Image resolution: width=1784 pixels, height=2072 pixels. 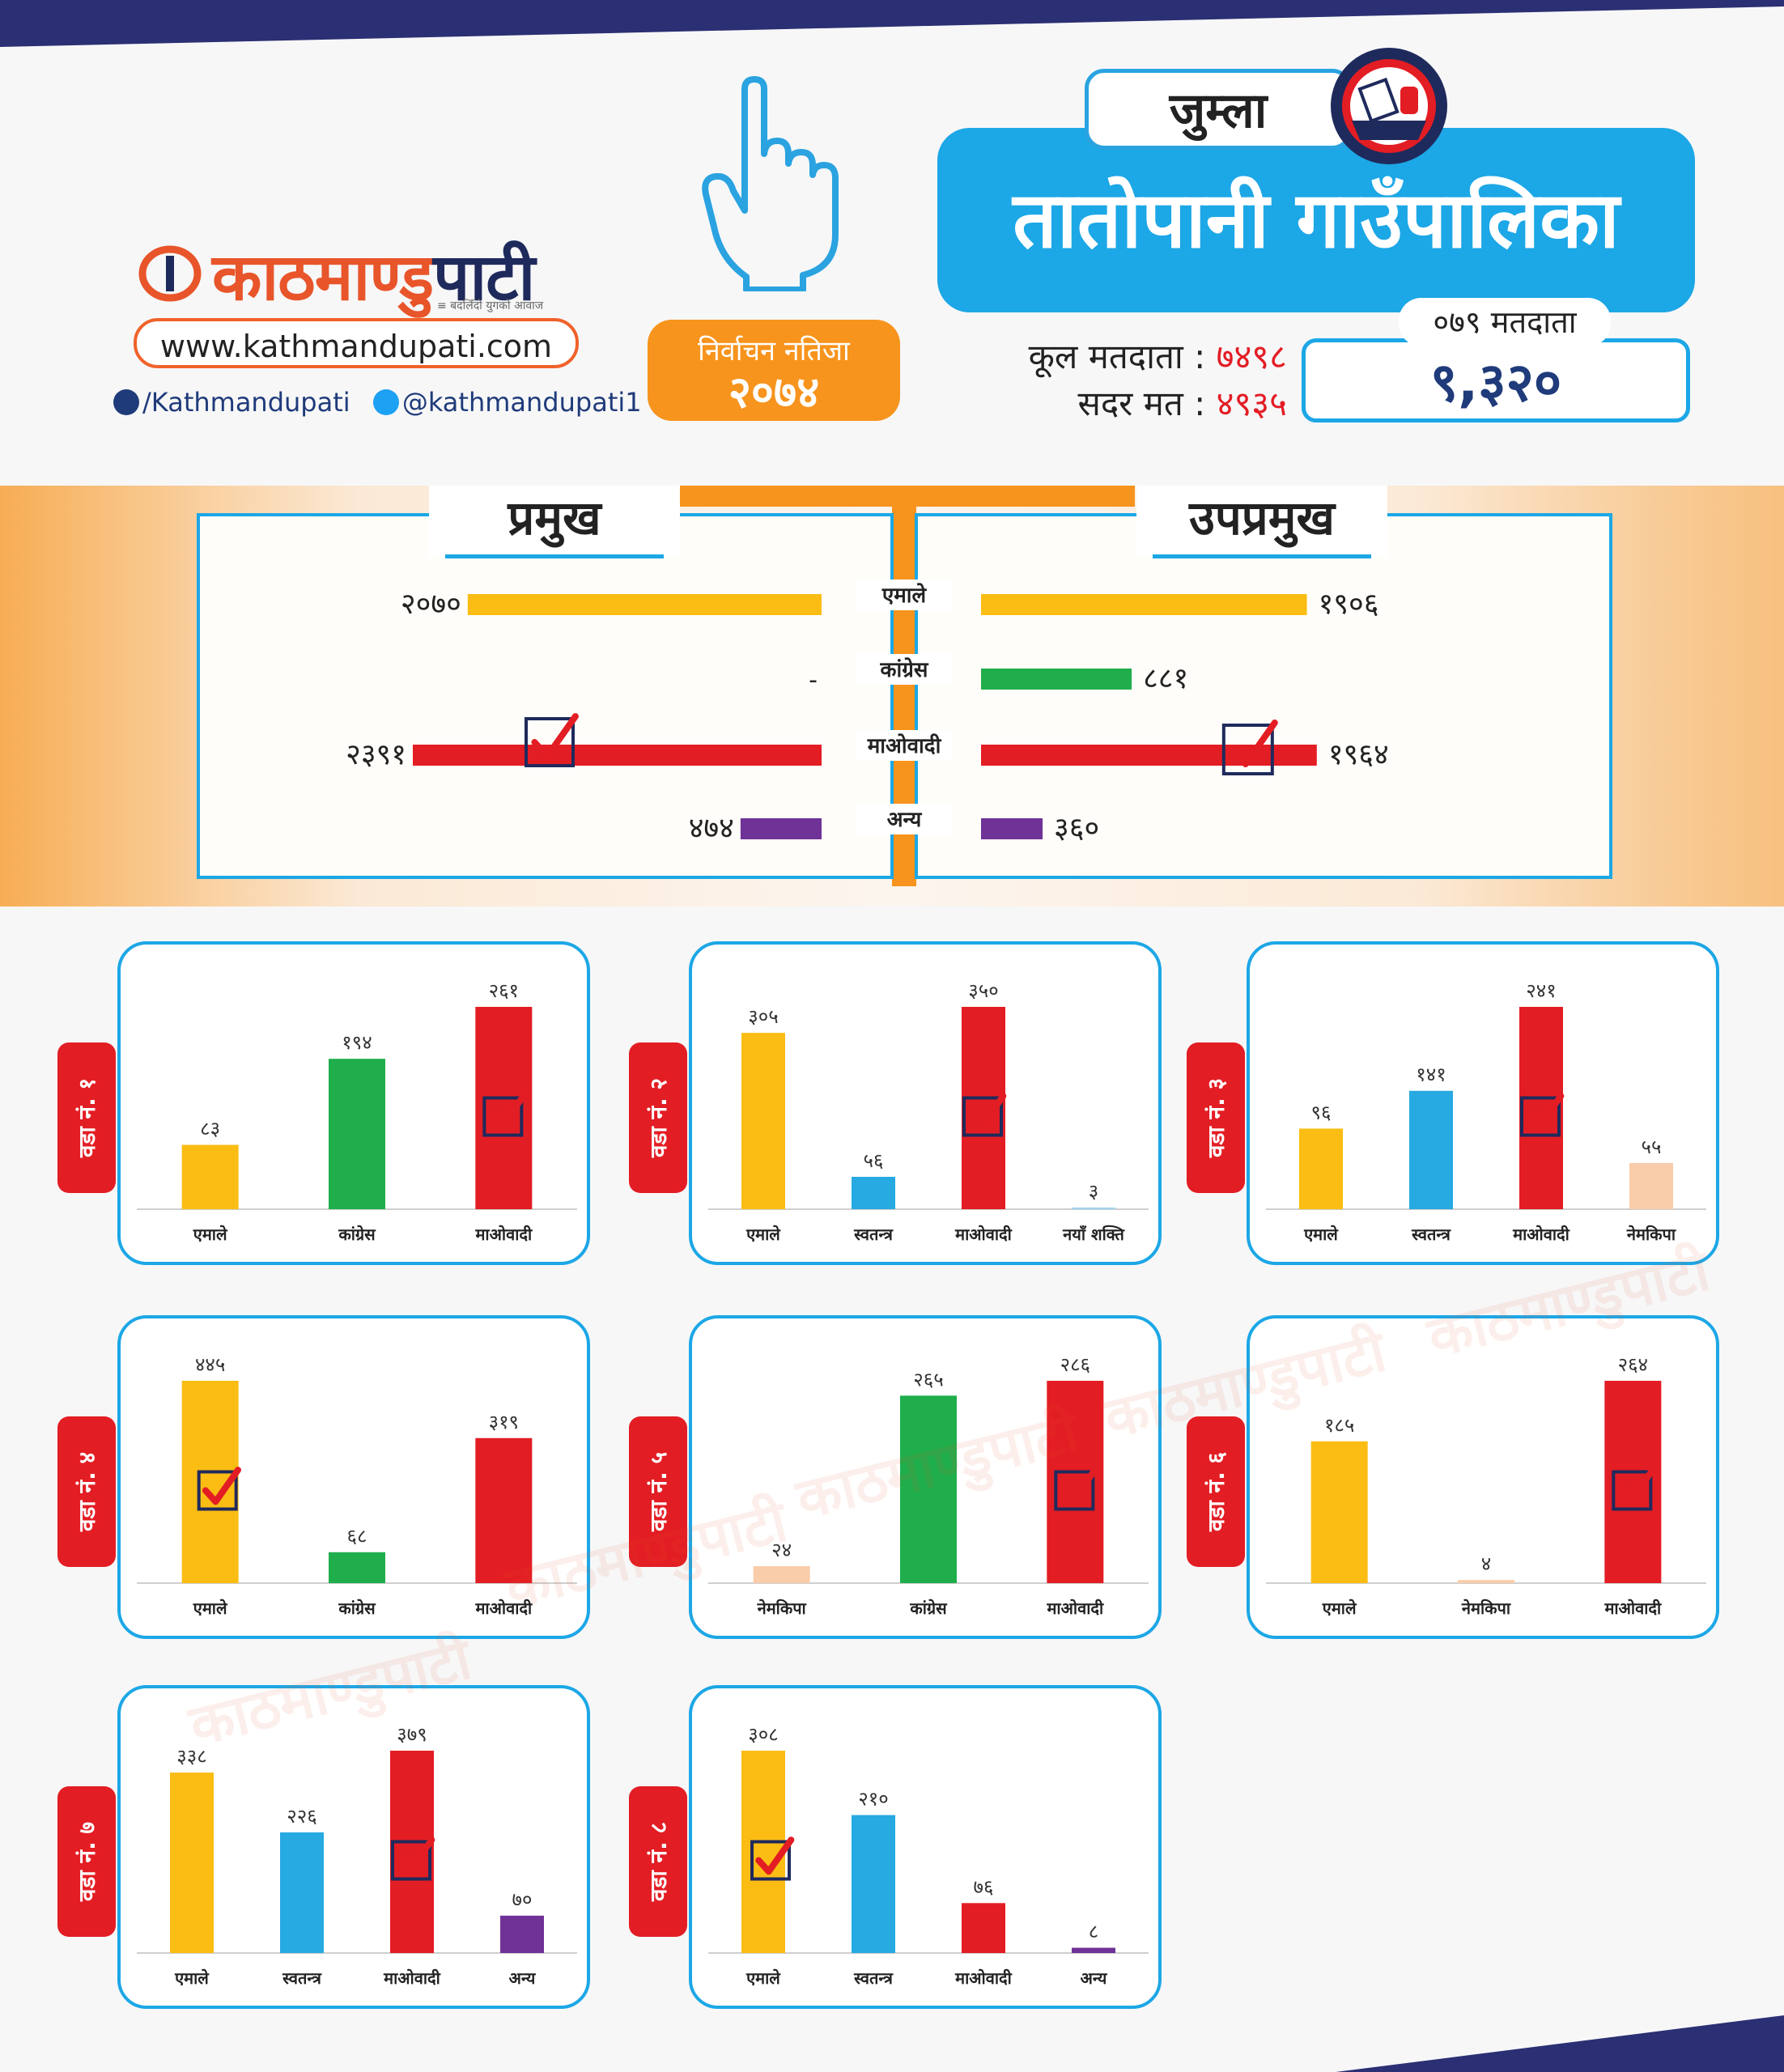 I want to click on ward-tag: वडा नं. ५, so click(x=658, y=1491).